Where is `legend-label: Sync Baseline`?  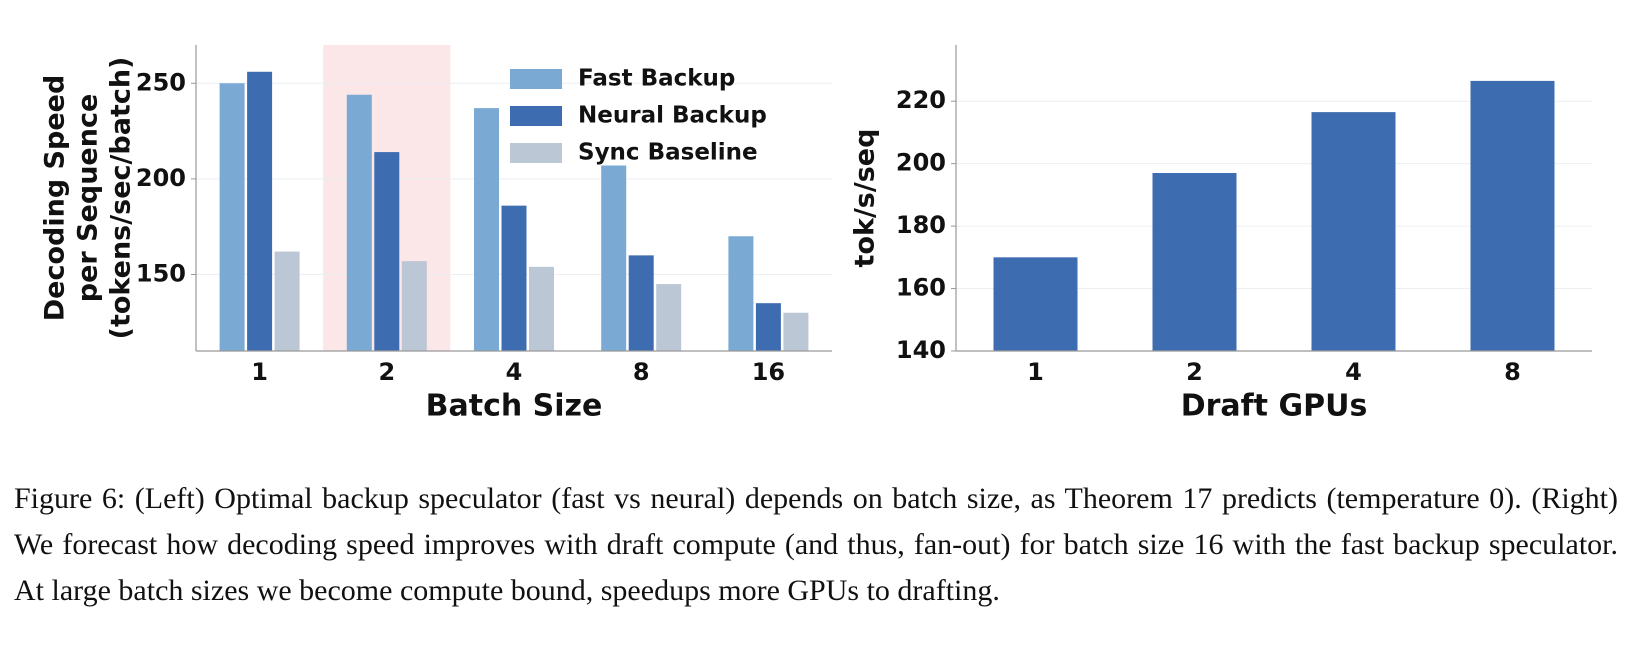
legend-label: Sync Baseline is located at coordinates (668, 153).